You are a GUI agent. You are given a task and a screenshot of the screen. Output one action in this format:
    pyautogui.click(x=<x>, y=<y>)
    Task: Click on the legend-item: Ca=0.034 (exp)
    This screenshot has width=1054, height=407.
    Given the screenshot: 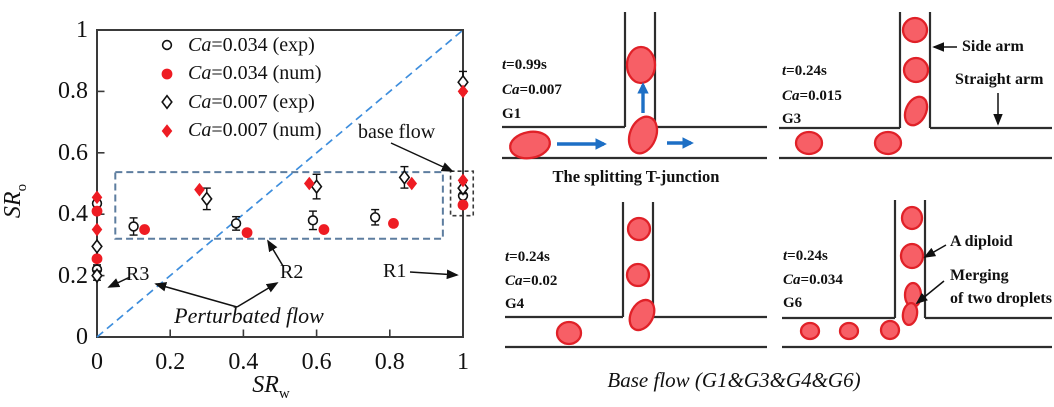 What is the action you would take?
    pyautogui.click(x=239, y=45)
    